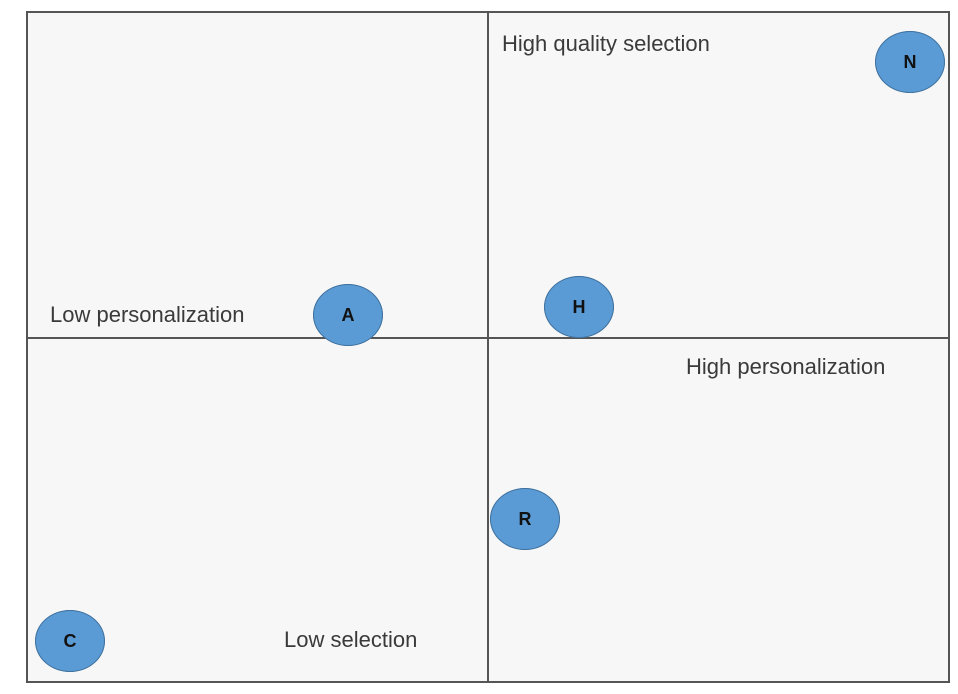 Image resolution: width=958 pixels, height=694 pixels. I want to click on marker-a: A, so click(348, 315).